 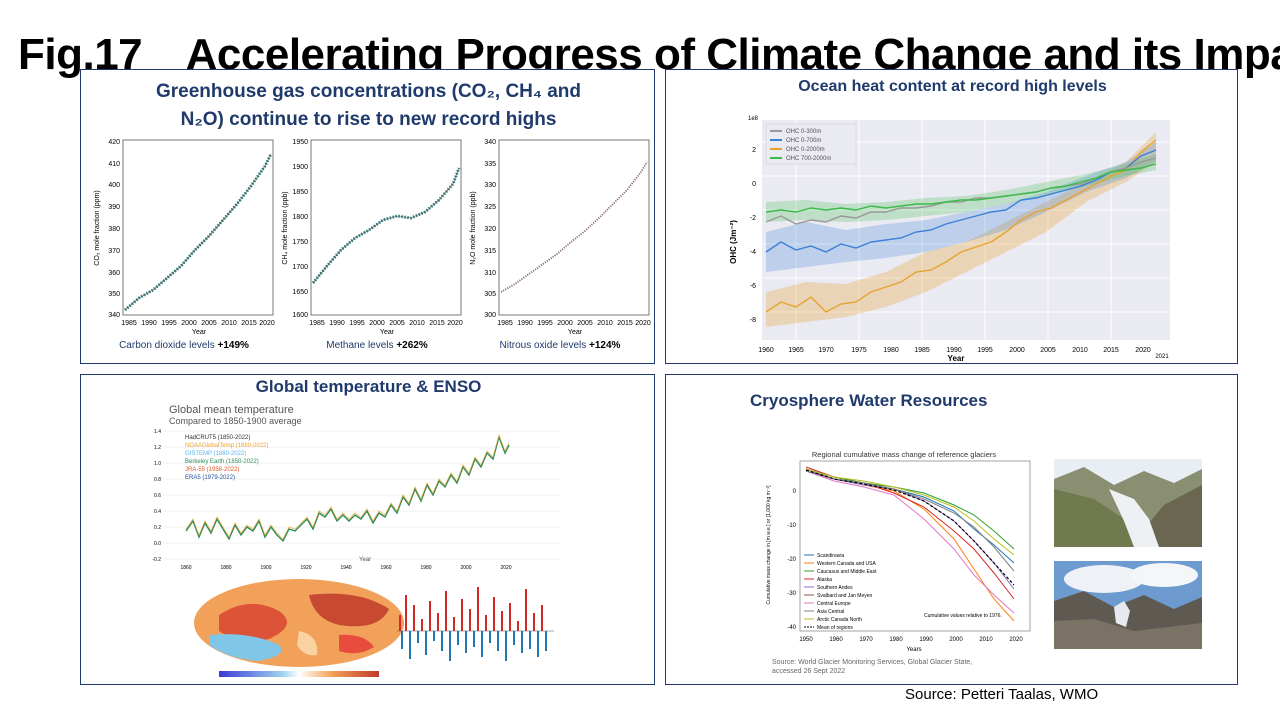 What do you see at coordinates (1048, 350) in the screenshot?
I see `x-tick: 2005` at bounding box center [1048, 350].